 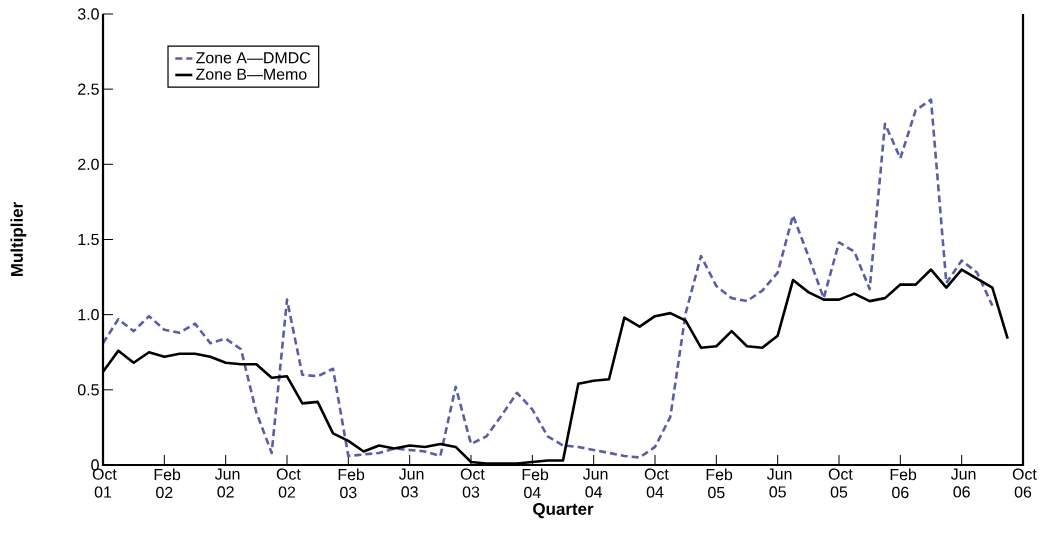 What do you see at coordinates (719, 483) in the screenshot?
I see `x-tick-label: Feb 05` at bounding box center [719, 483].